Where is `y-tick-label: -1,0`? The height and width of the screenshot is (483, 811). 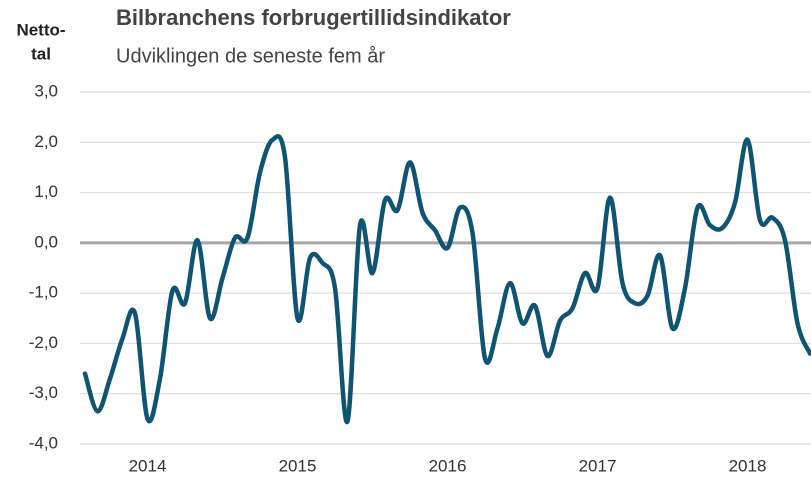 y-tick-label: -1,0 is located at coordinates (43, 292).